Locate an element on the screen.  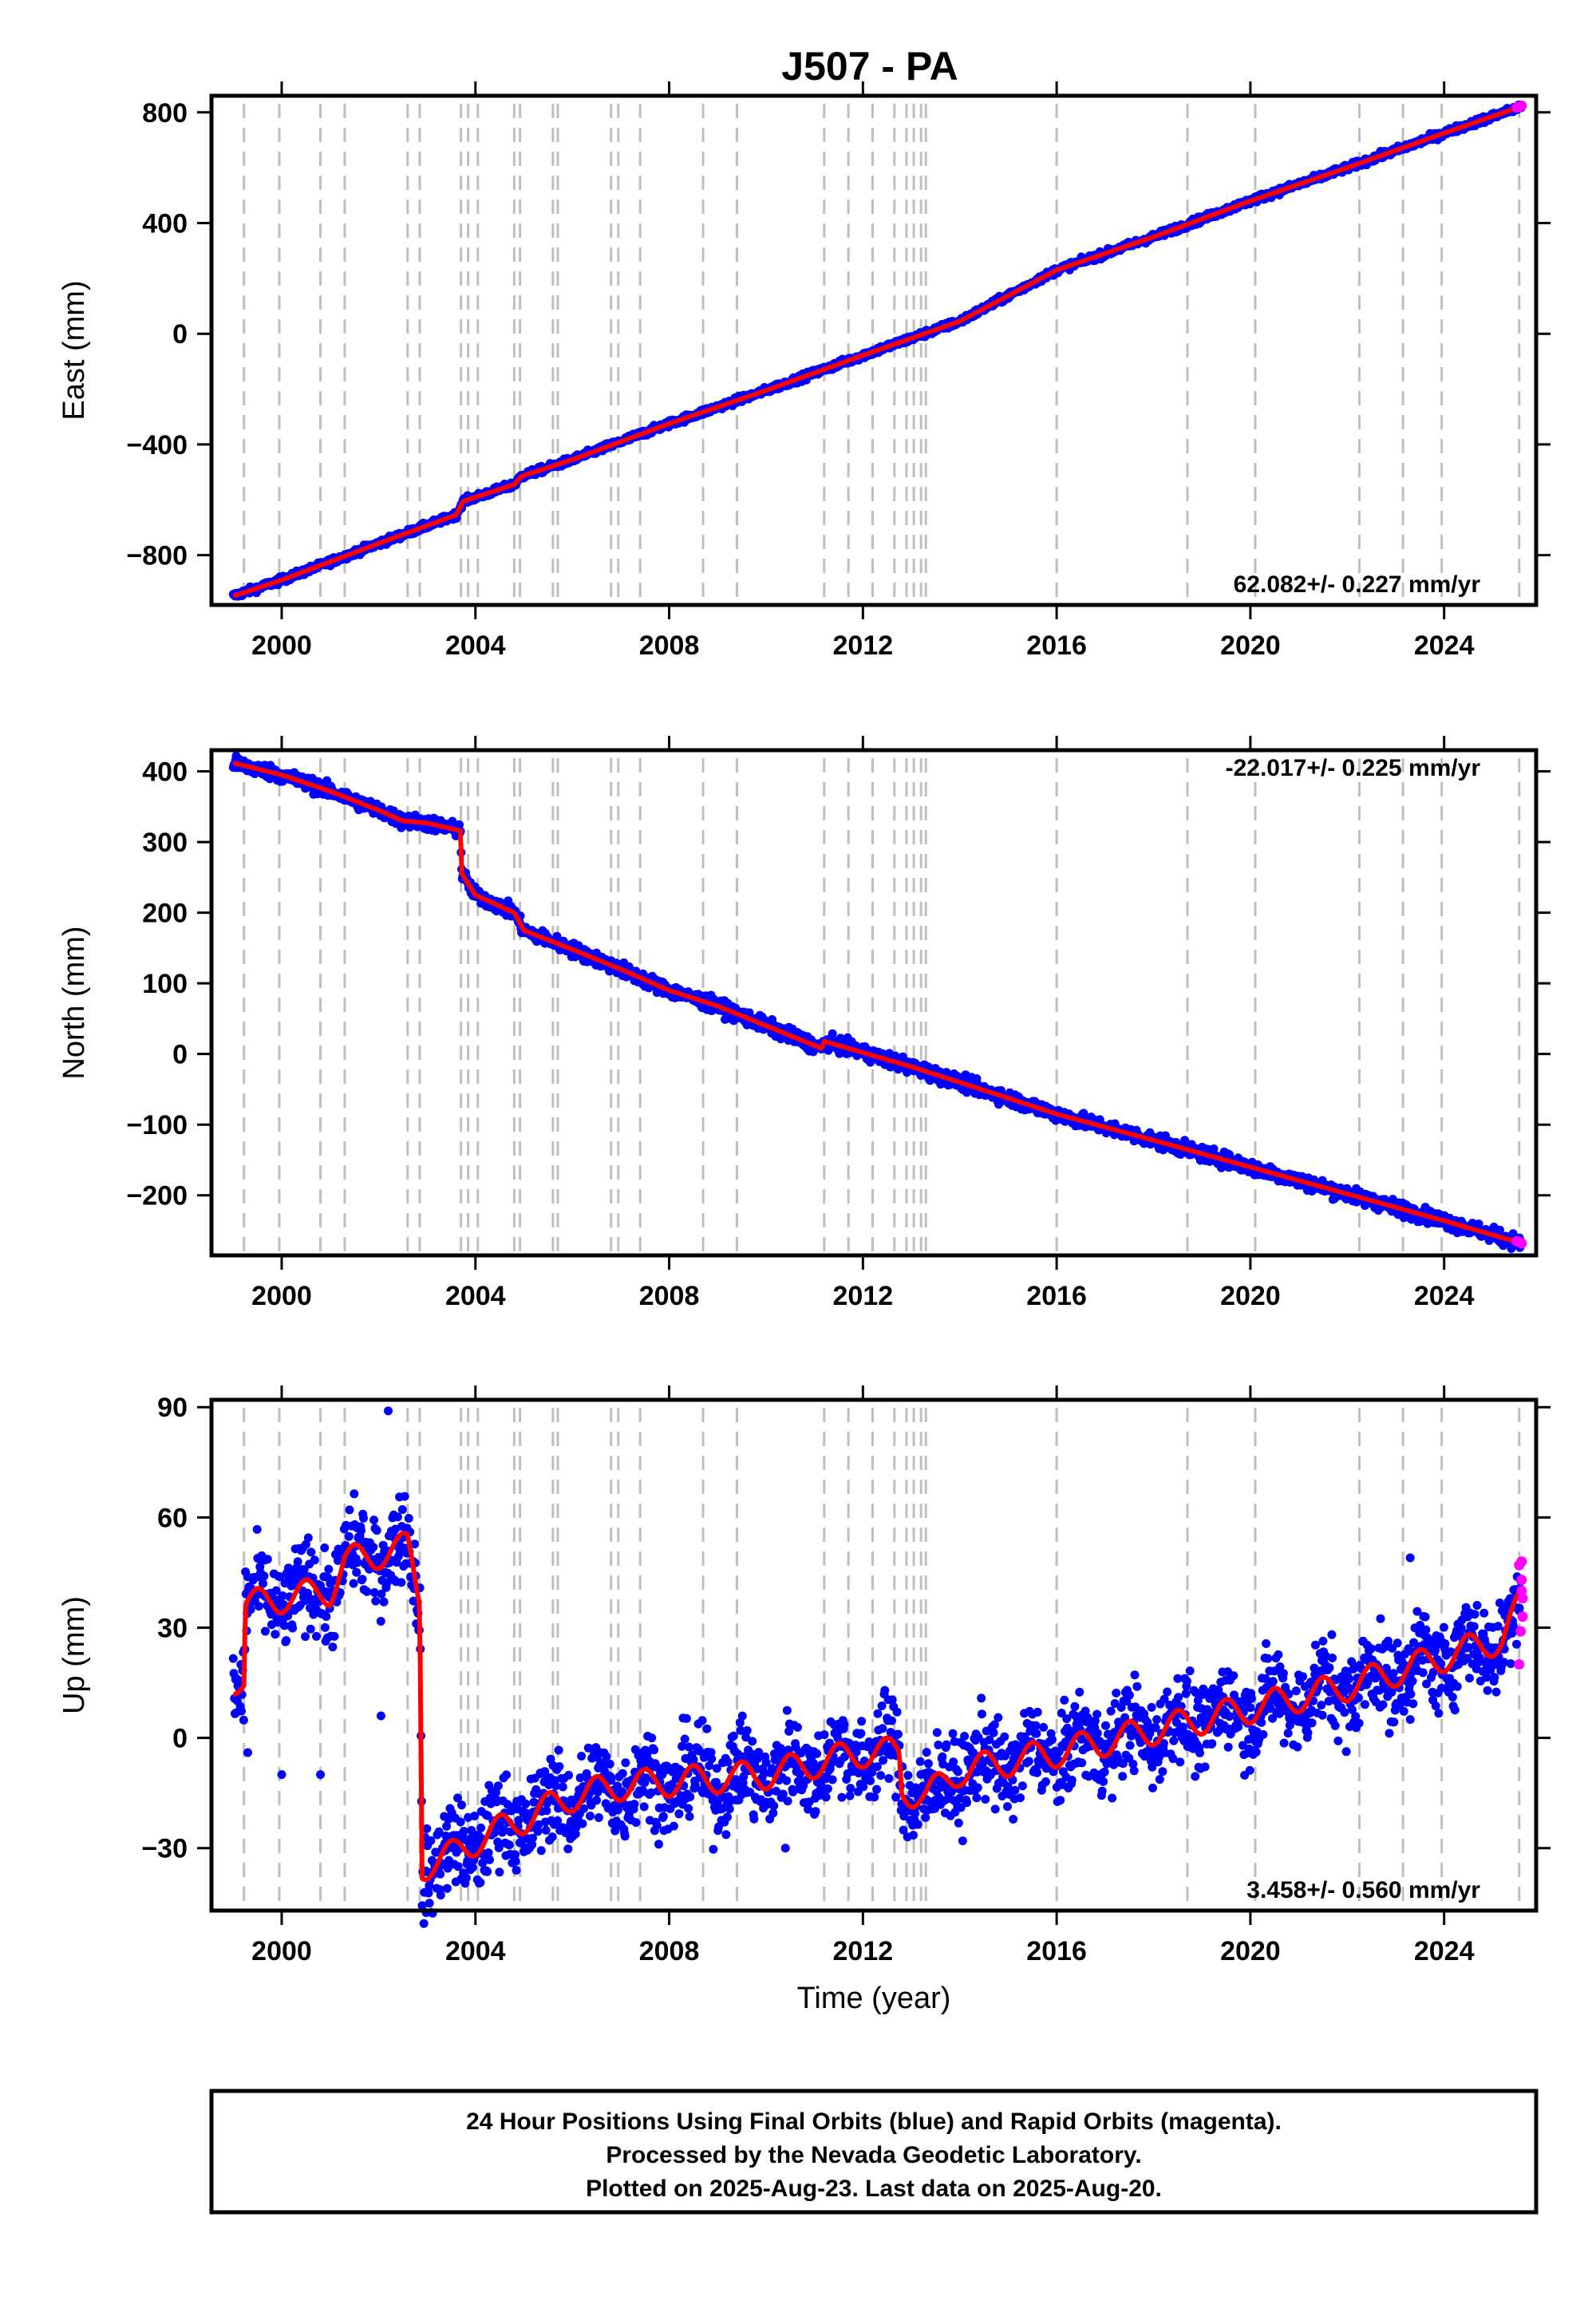
rapid-points is located at coordinates (1519, 106).